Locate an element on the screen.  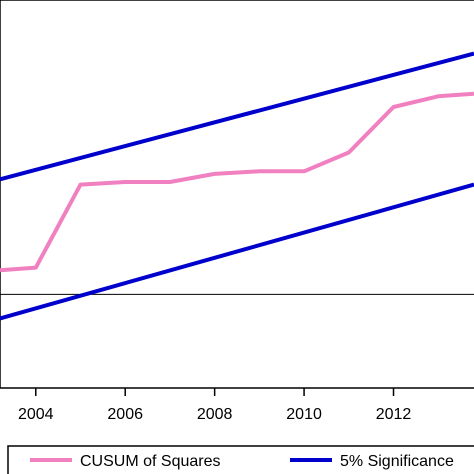
x-tick-label-2004: 2004 is located at coordinates (36, 414).